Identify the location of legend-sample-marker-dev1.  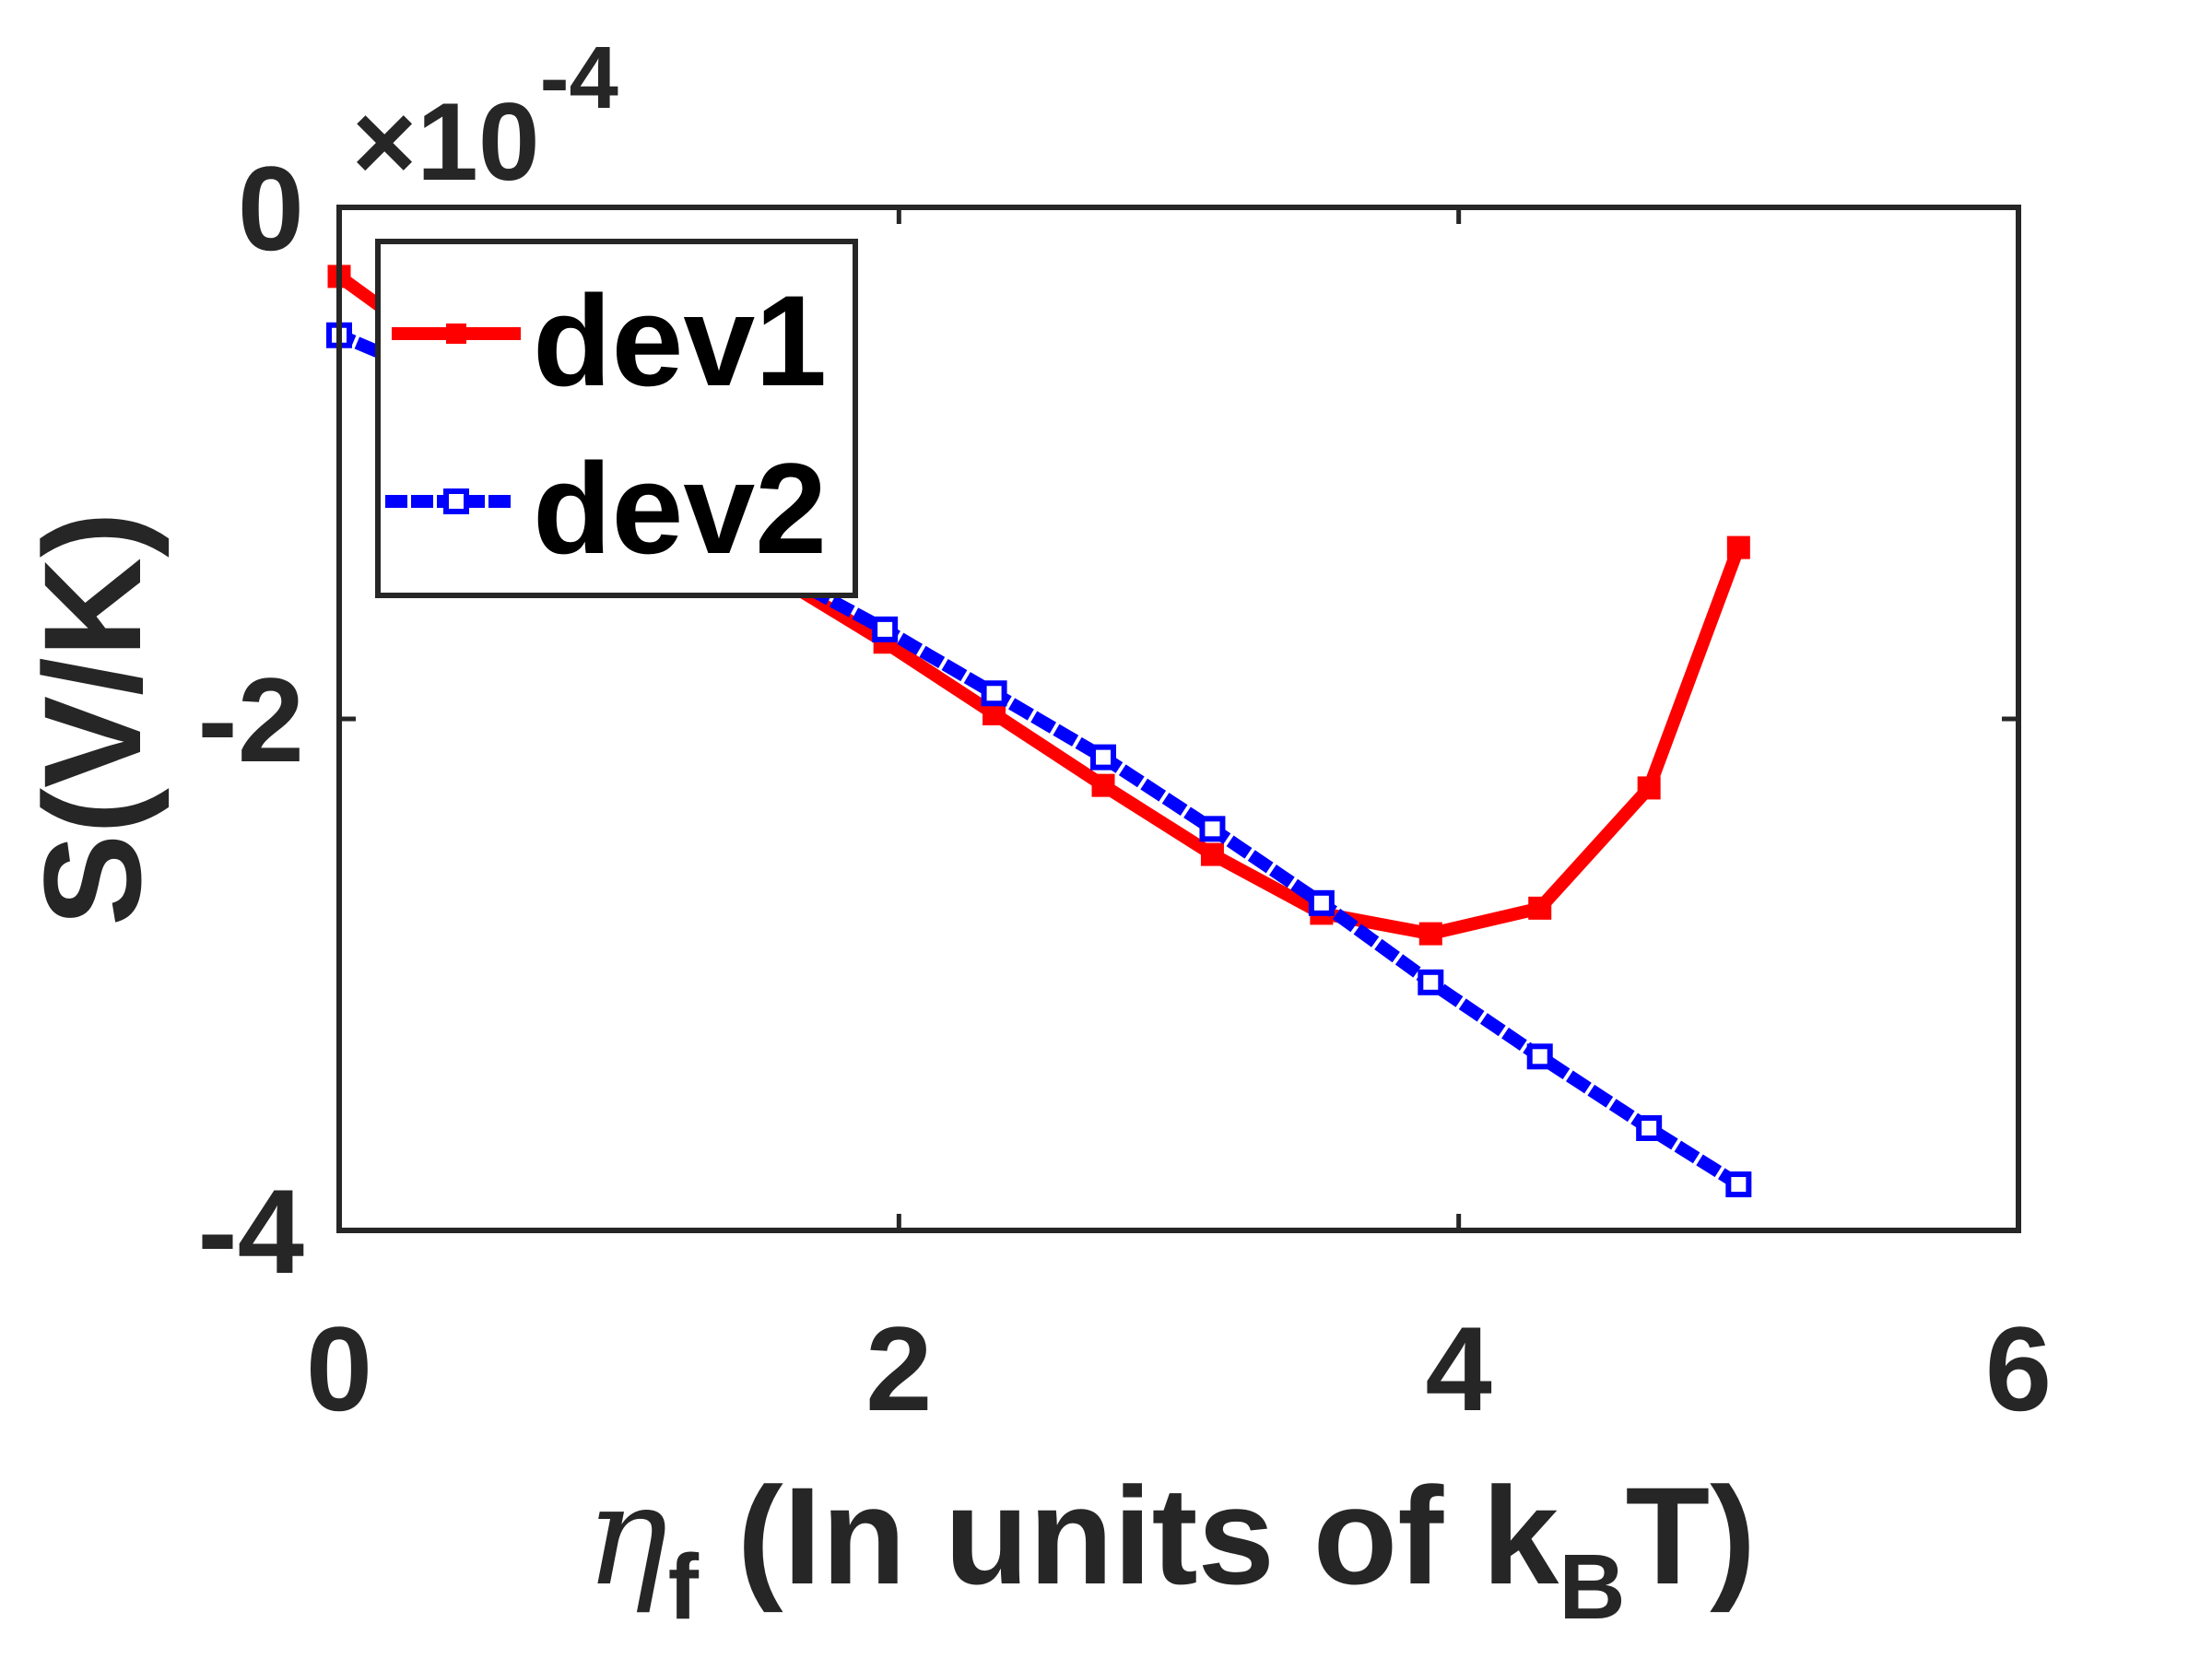
(456, 334).